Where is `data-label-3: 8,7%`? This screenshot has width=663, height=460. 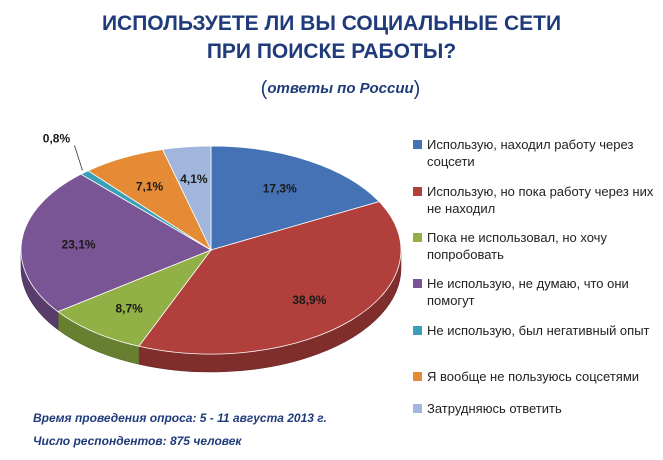
data-label-3: 8,7% is located at coordinates (129, 308).